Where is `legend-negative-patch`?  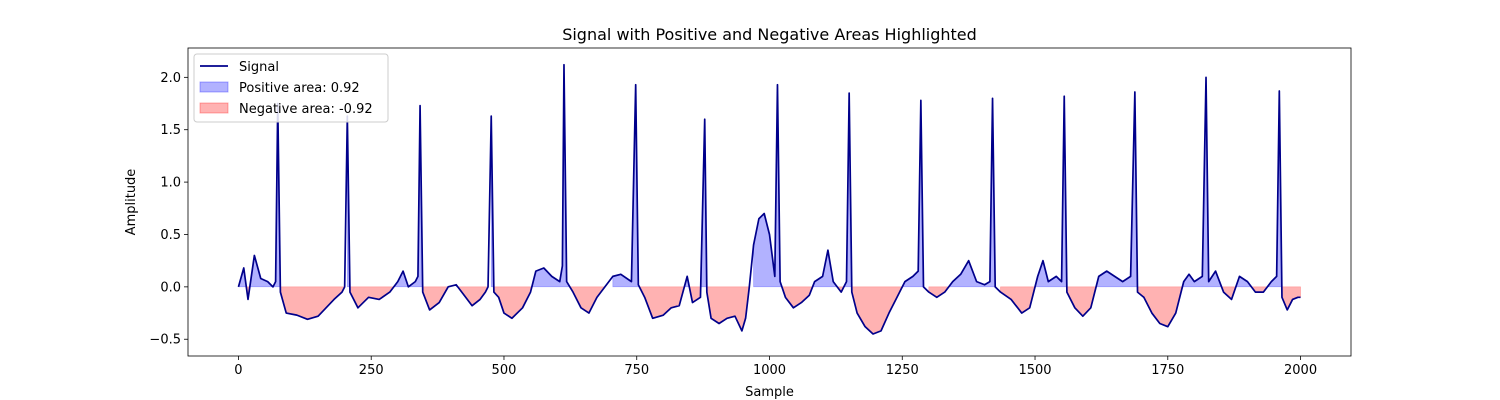 legend-negative-patch is located at coordinates (214, 108).